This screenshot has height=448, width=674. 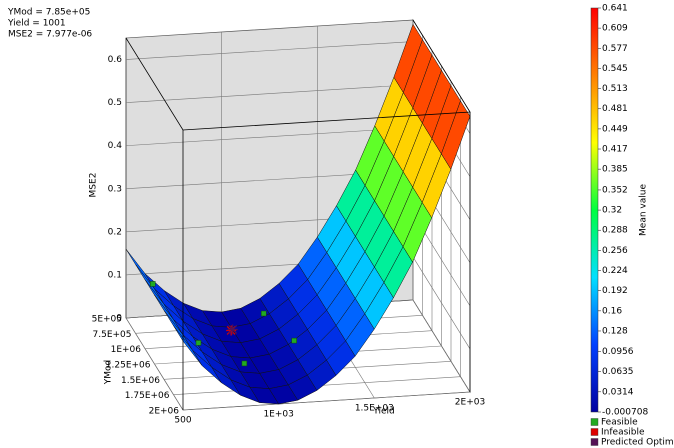 I want to click on colorbar-tick-label: 0.417, so click(x=615, y=150).